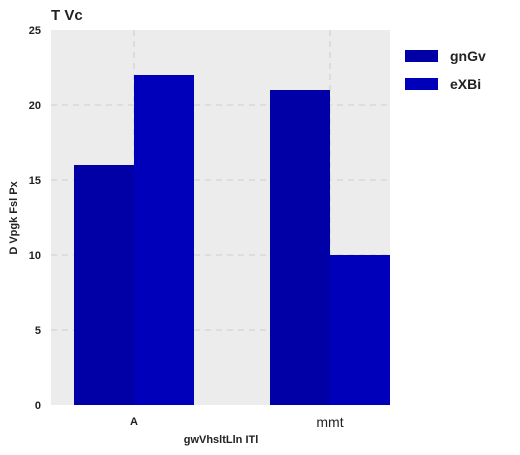 The width and height of the screenshot is (520, 455). I want to click on chart-legend: gnGv eXBi, so click(445, 70).